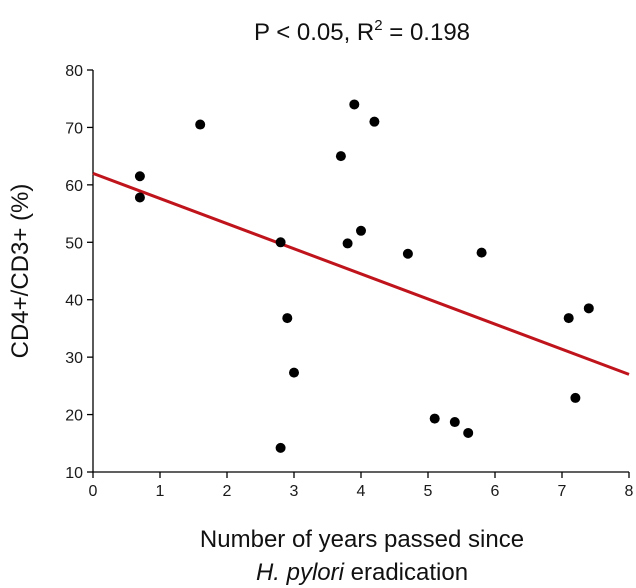  What do you see at coordinates (74, 416) in the screenshot?
I see `y-tick-label: 20` at bounding box center [74, 416].